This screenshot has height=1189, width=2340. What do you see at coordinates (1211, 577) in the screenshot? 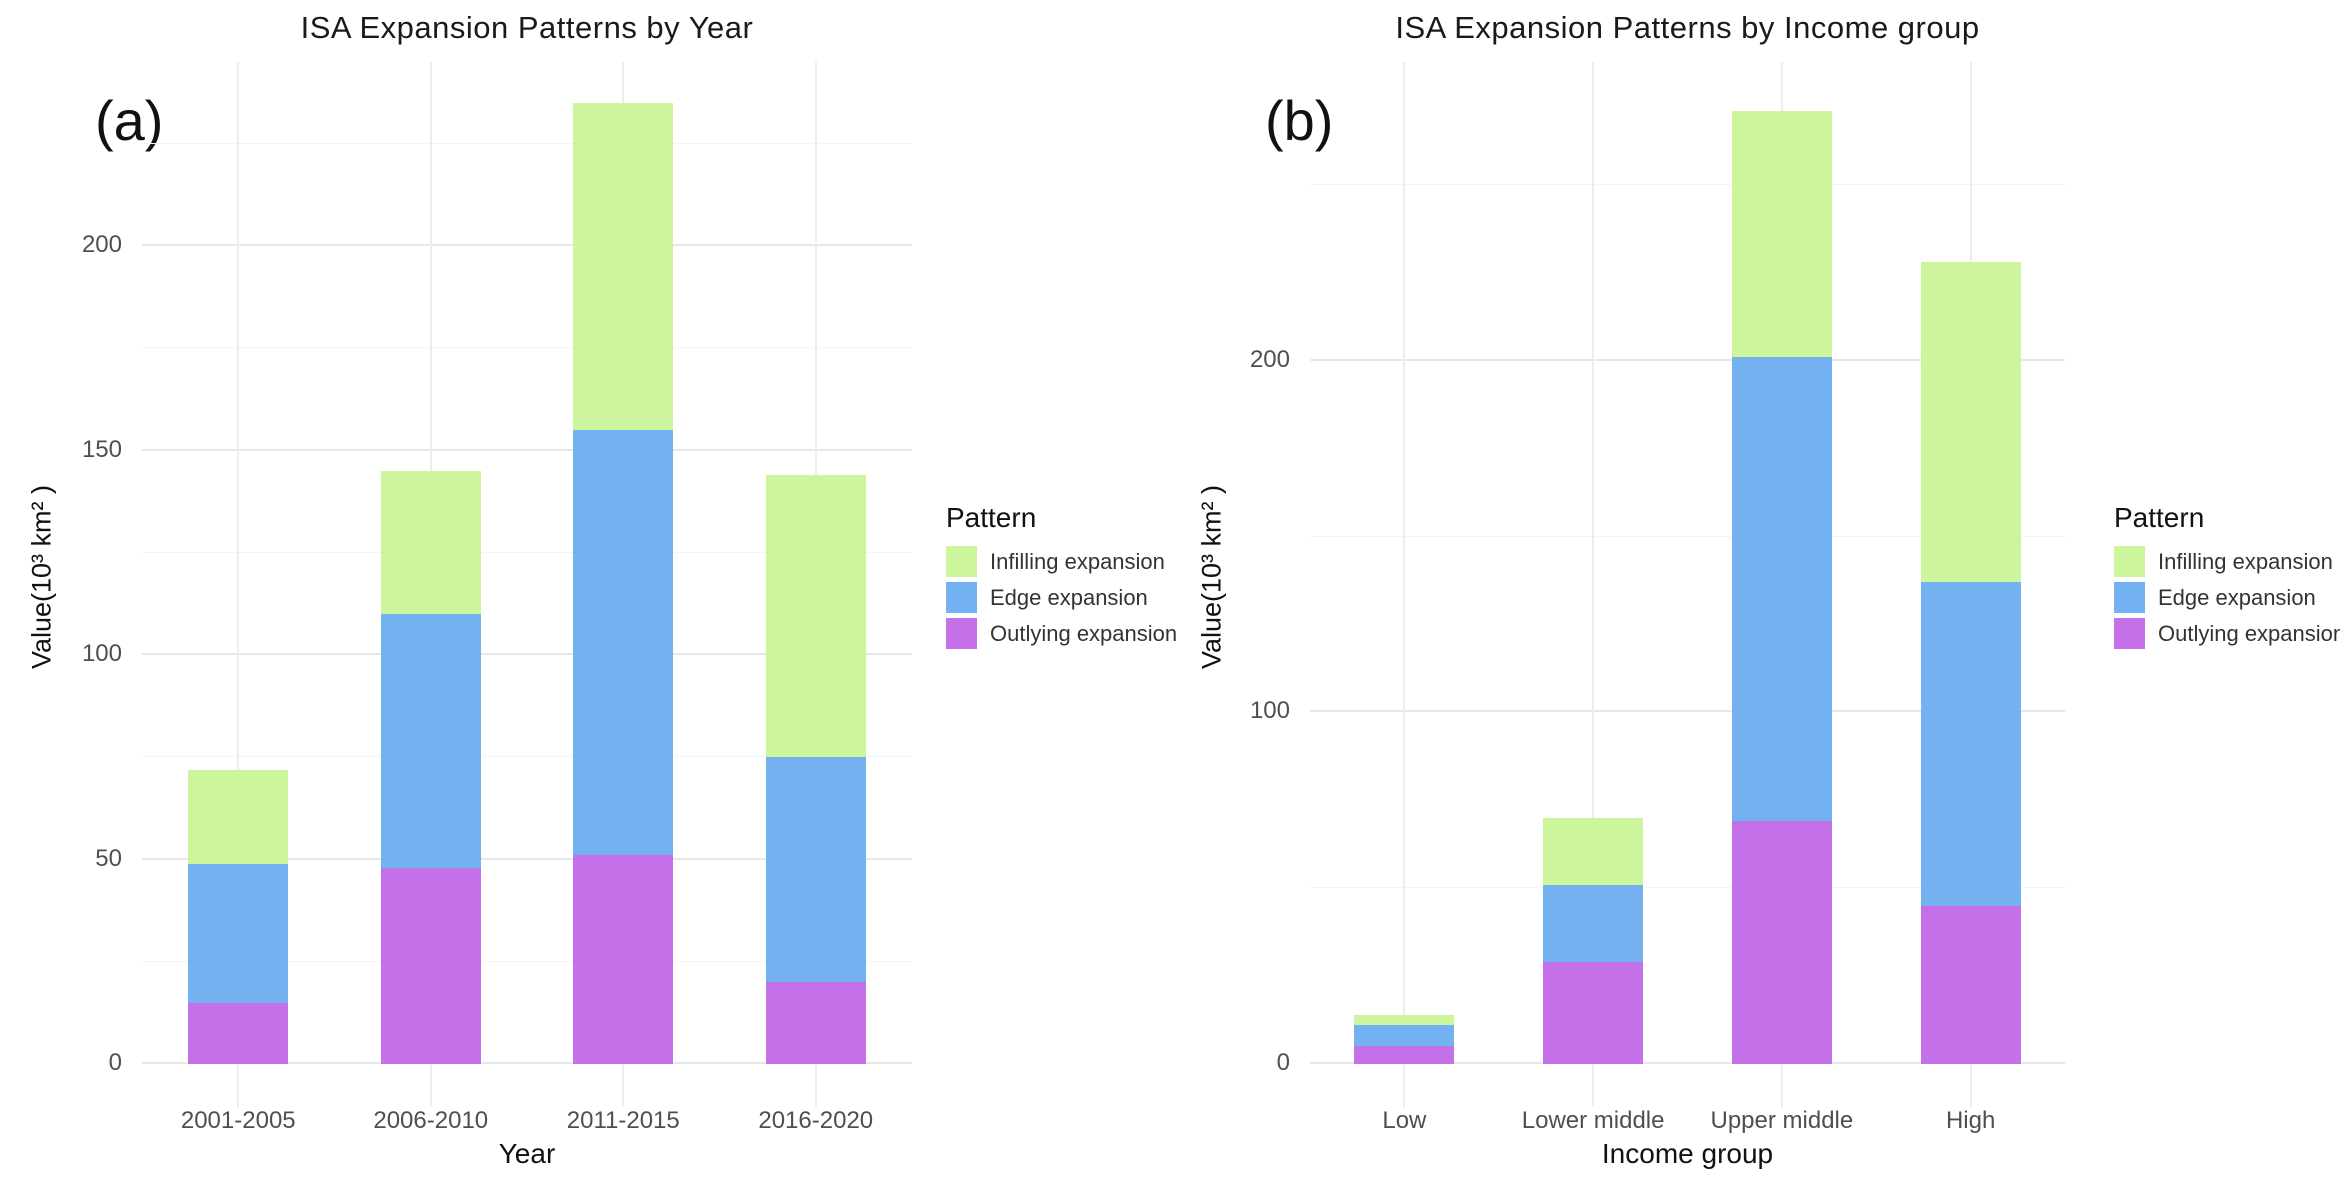
I see `y-axis-title: Value(10³ km² )` at bounding box center [1211, 577].